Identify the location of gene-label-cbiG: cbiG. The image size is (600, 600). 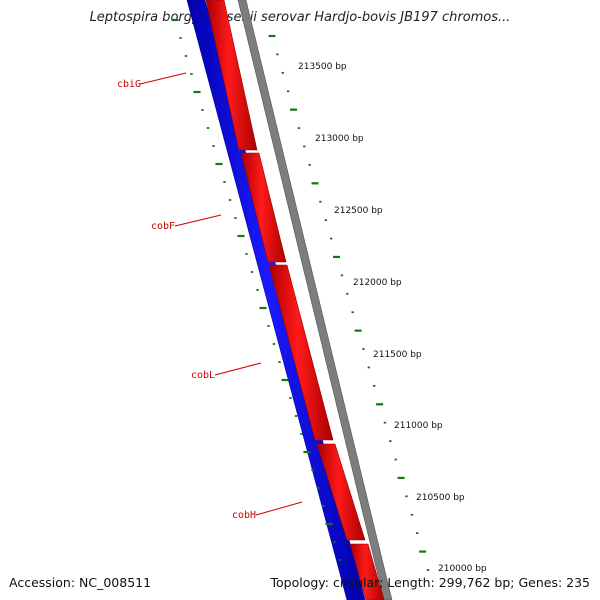
(129, 84).